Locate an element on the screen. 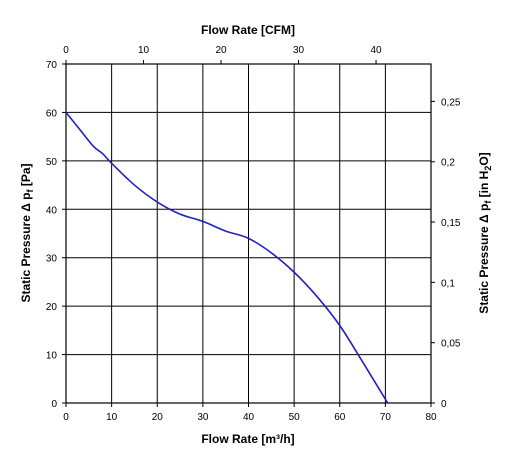 Image resolution: width=517 pixels, height=469 pixels. top-x-tick-label: 0 is located at coordinates (66, 50).